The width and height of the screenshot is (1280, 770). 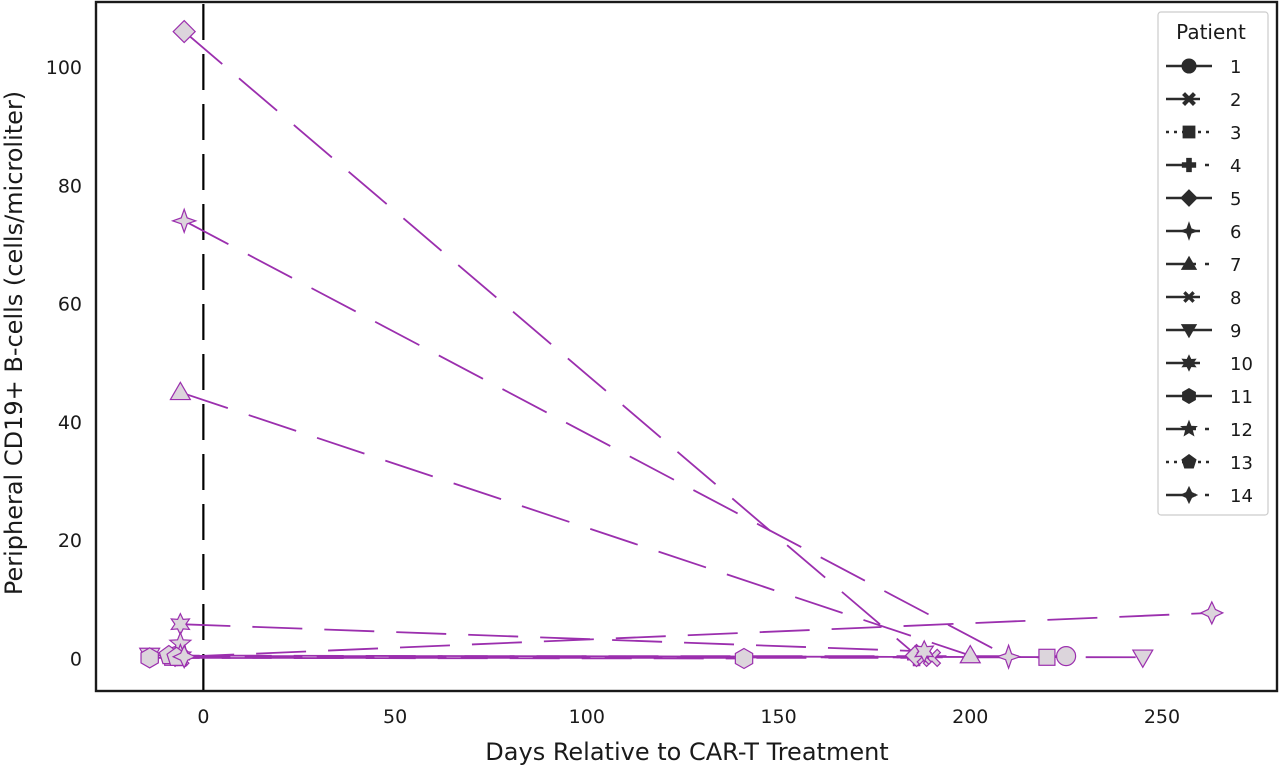 What do you see at coordinates (1203, 265) in the screenshot?
I see `legend-item: 7` at bounding box center [1203, 265].